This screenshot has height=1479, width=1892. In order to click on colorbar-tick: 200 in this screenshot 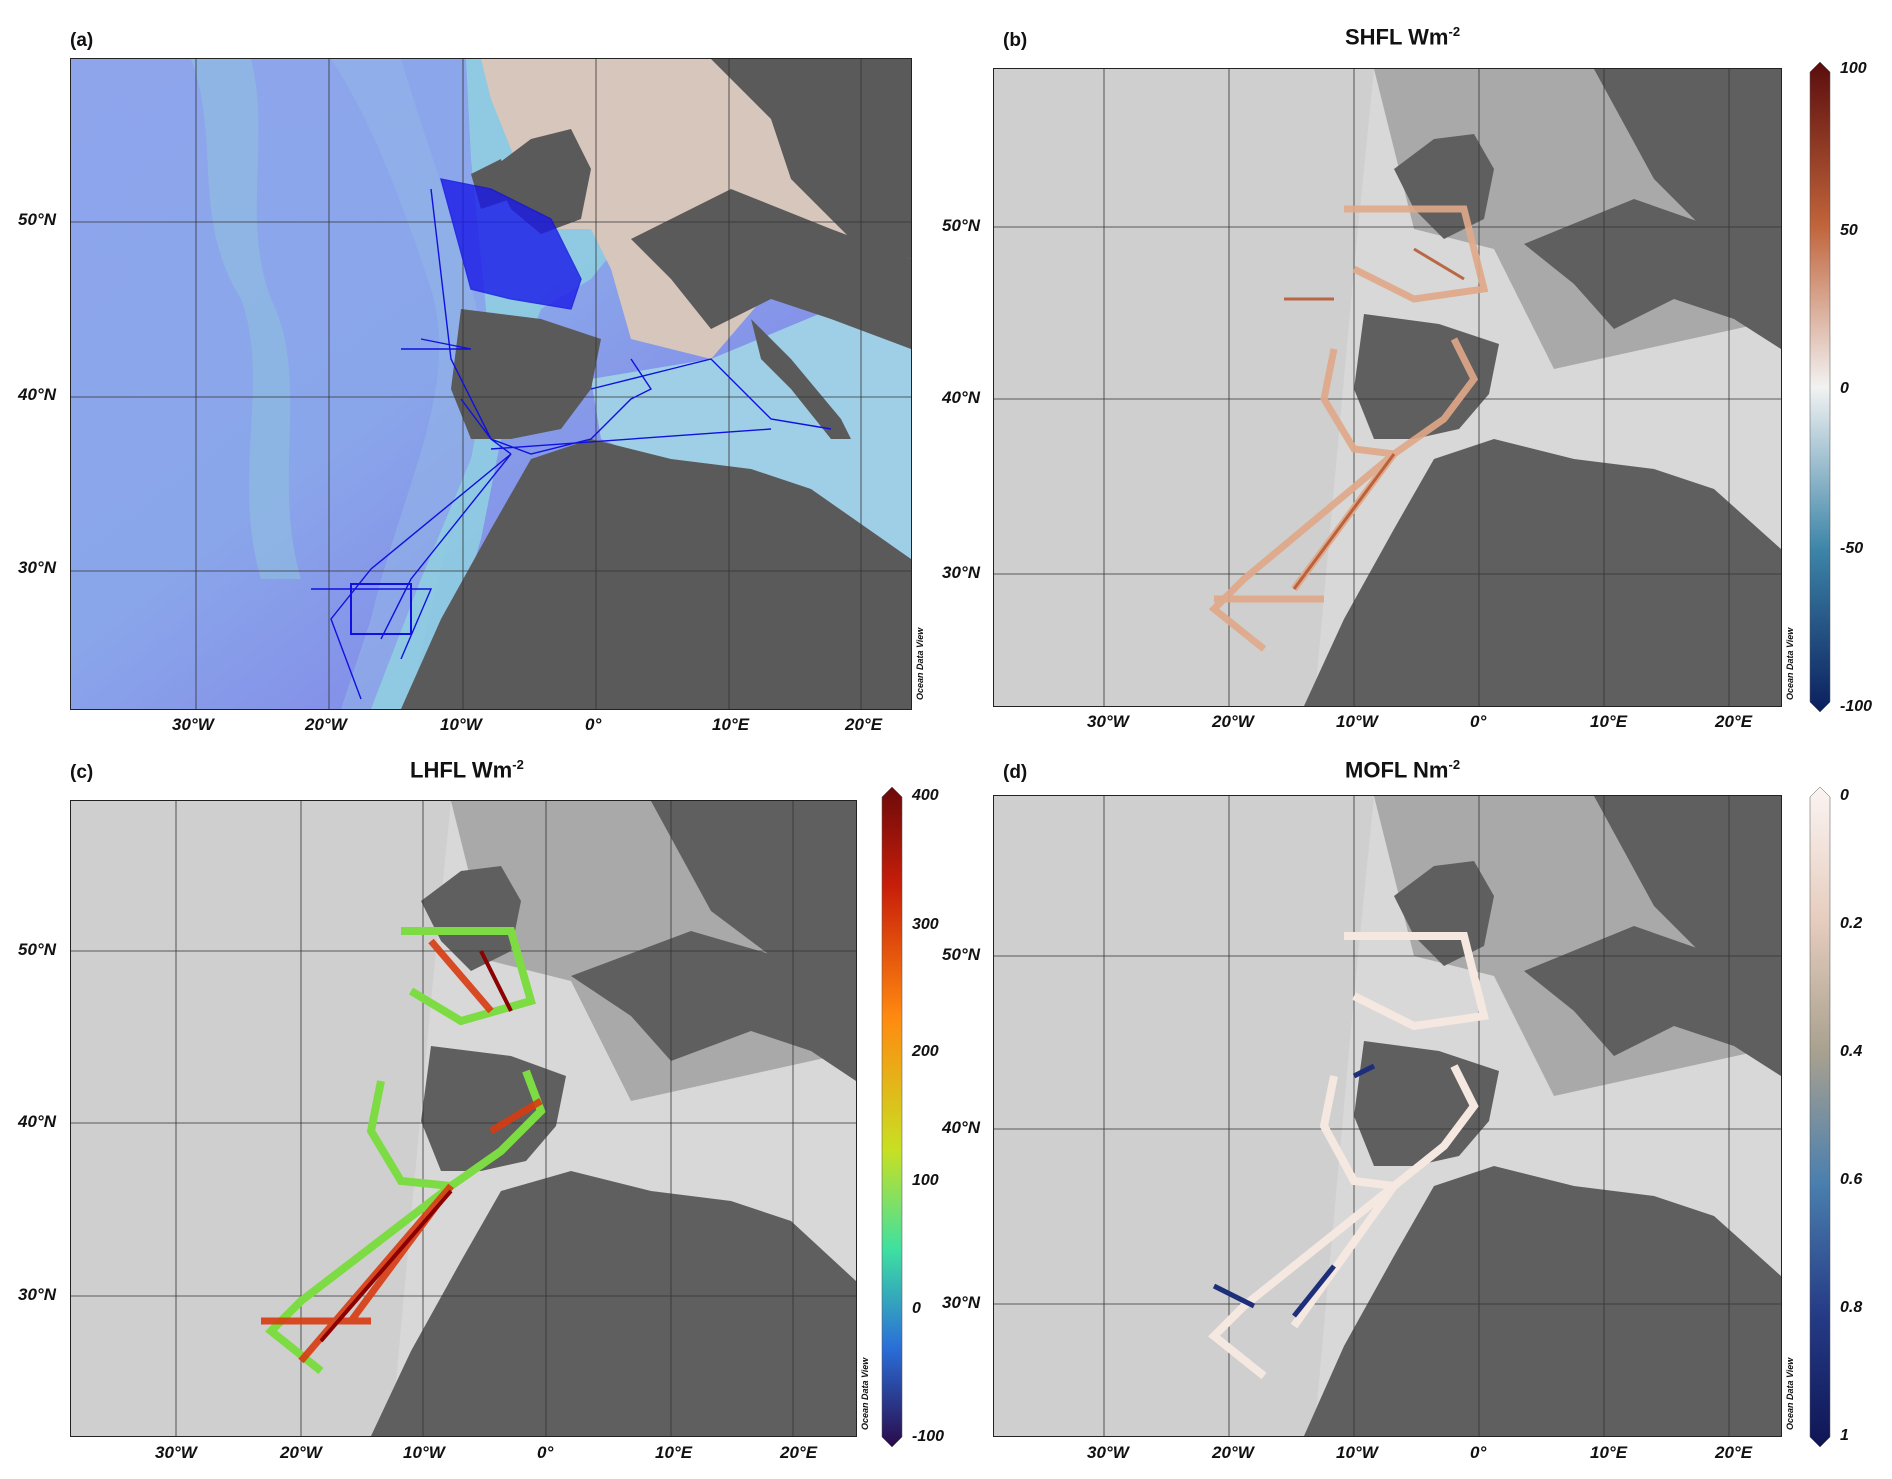, I will do `click(925, 1051)`.